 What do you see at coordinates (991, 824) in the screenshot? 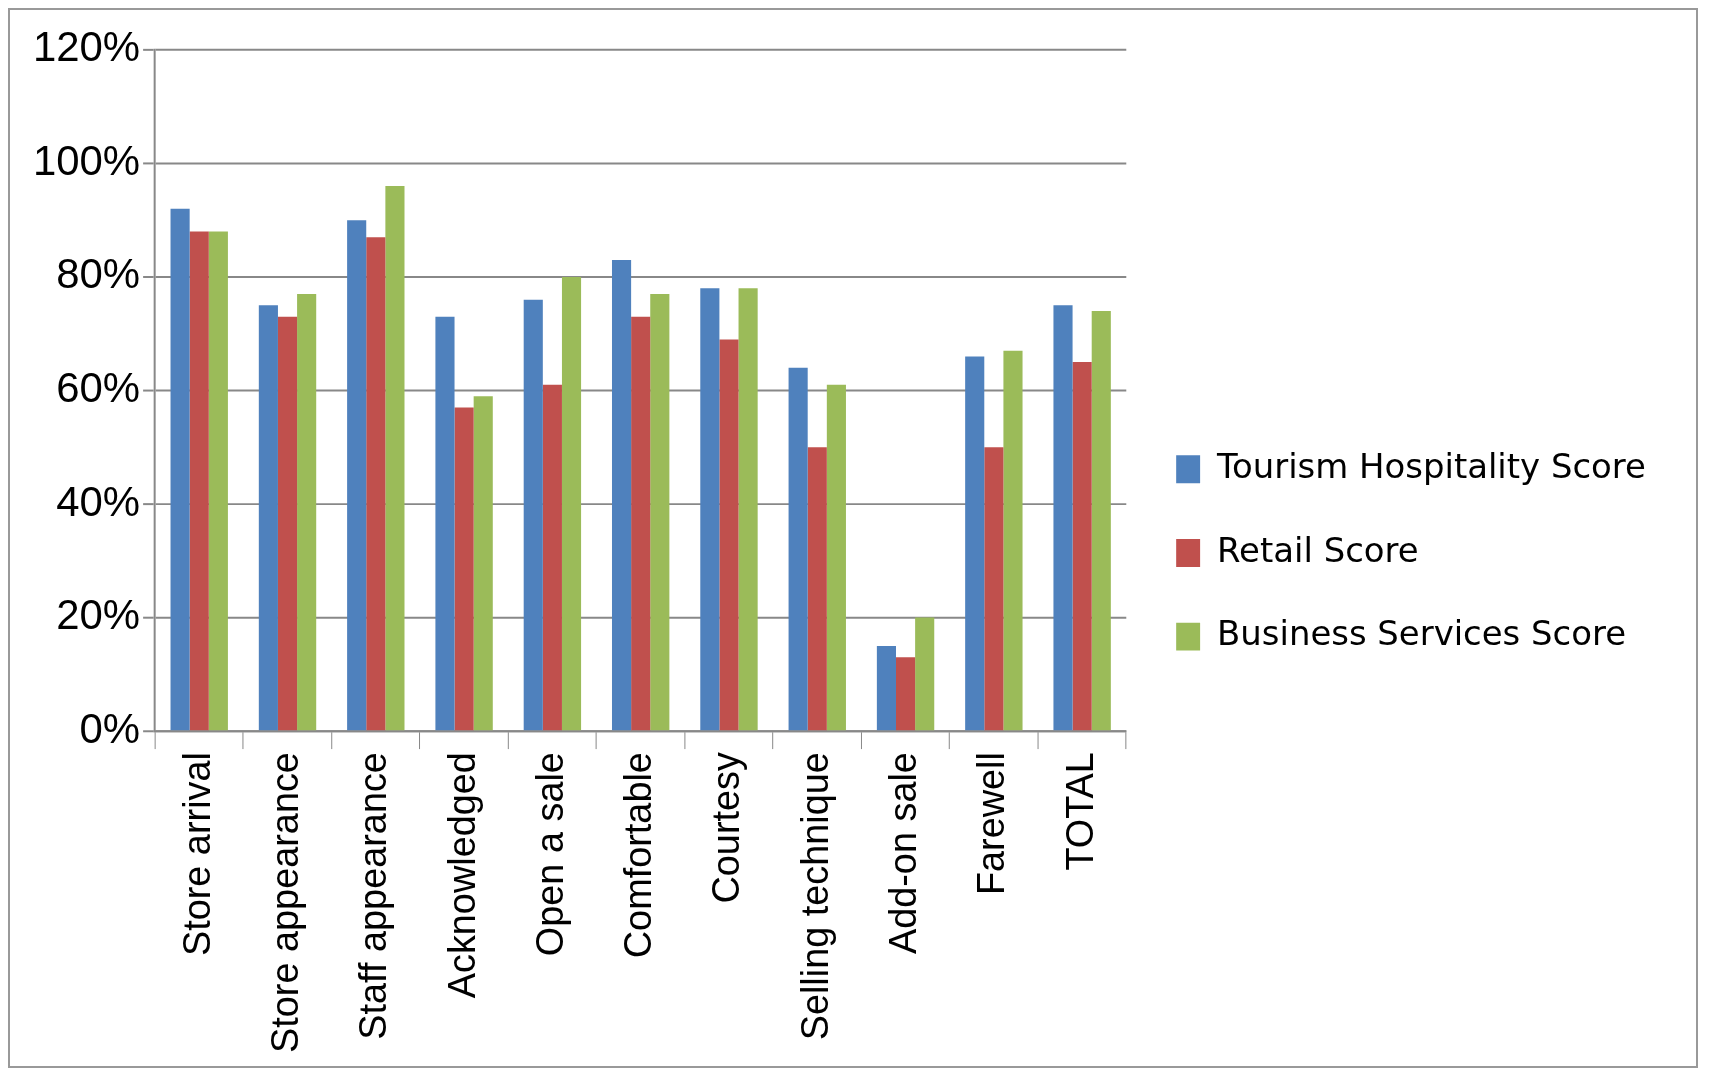
I see `x-tick-label: Farewell` at bounding box center [991, 824].